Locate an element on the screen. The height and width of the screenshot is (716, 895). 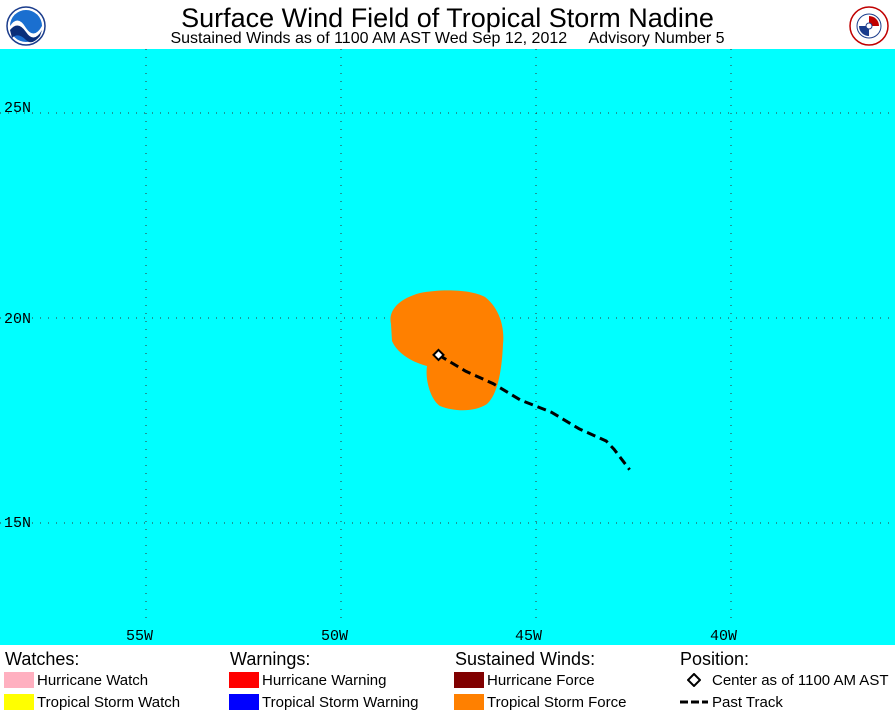
winds-header: Sustained Winds: is located at coordinates (525, 659).